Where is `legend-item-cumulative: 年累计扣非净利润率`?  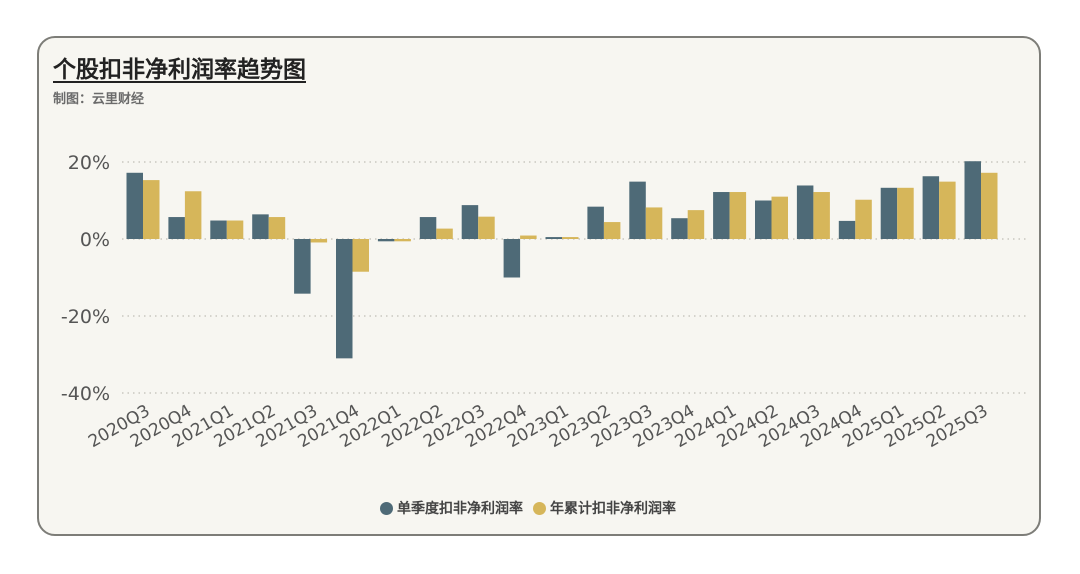 legend-item-cumulative: 年累计扣非净利润率 is located at coordinates (604, 508).